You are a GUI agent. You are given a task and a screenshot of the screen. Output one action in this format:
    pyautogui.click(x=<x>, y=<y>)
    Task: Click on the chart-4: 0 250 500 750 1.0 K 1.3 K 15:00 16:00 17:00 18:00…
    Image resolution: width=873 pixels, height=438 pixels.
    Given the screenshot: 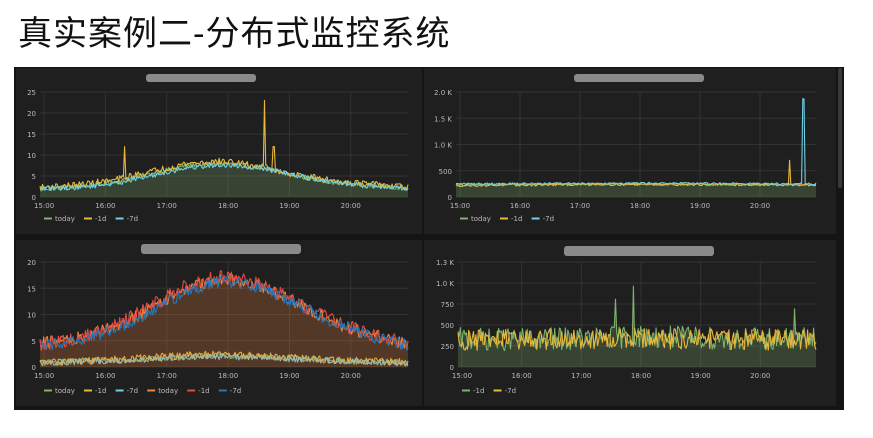 What is the action you would take?
    pyautogui.click(x=626, y=327)
    